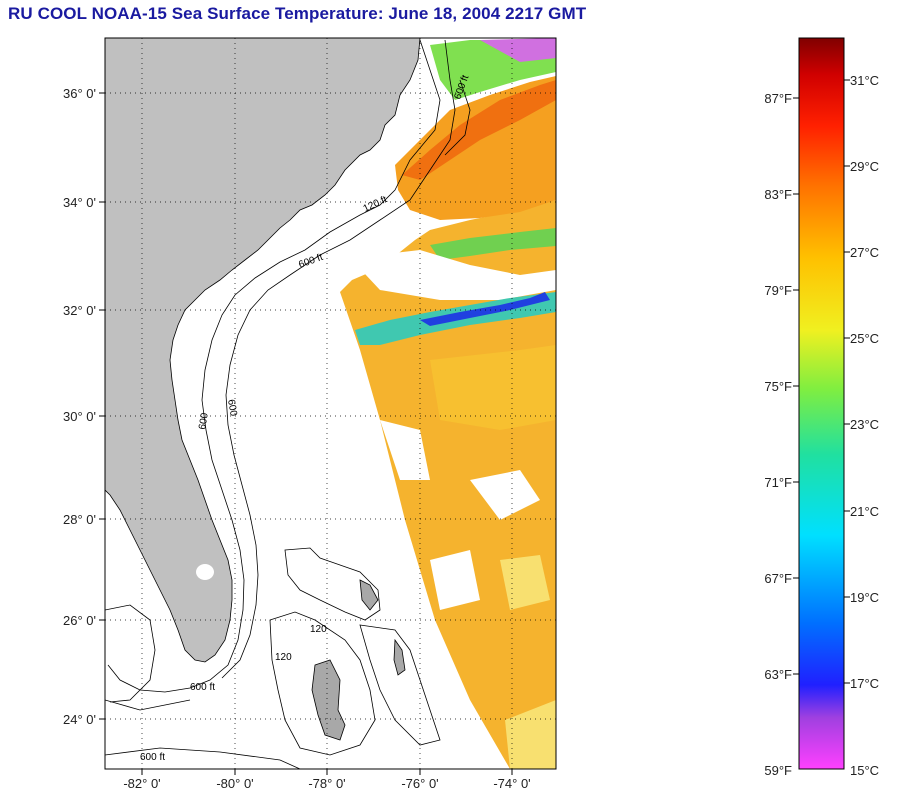 The width and height of the screenshot is (897, 793). What do you see at coordinates (865, 770) in the screenshot?
I see `colorbar-label-c: 15°C` at bounding box center [865, 770].